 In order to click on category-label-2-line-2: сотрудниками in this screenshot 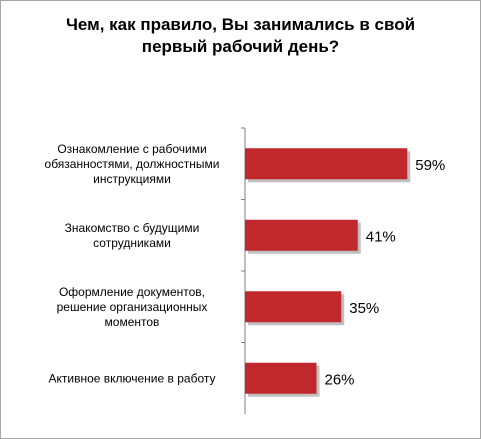, I will do `click(132, 243)`.